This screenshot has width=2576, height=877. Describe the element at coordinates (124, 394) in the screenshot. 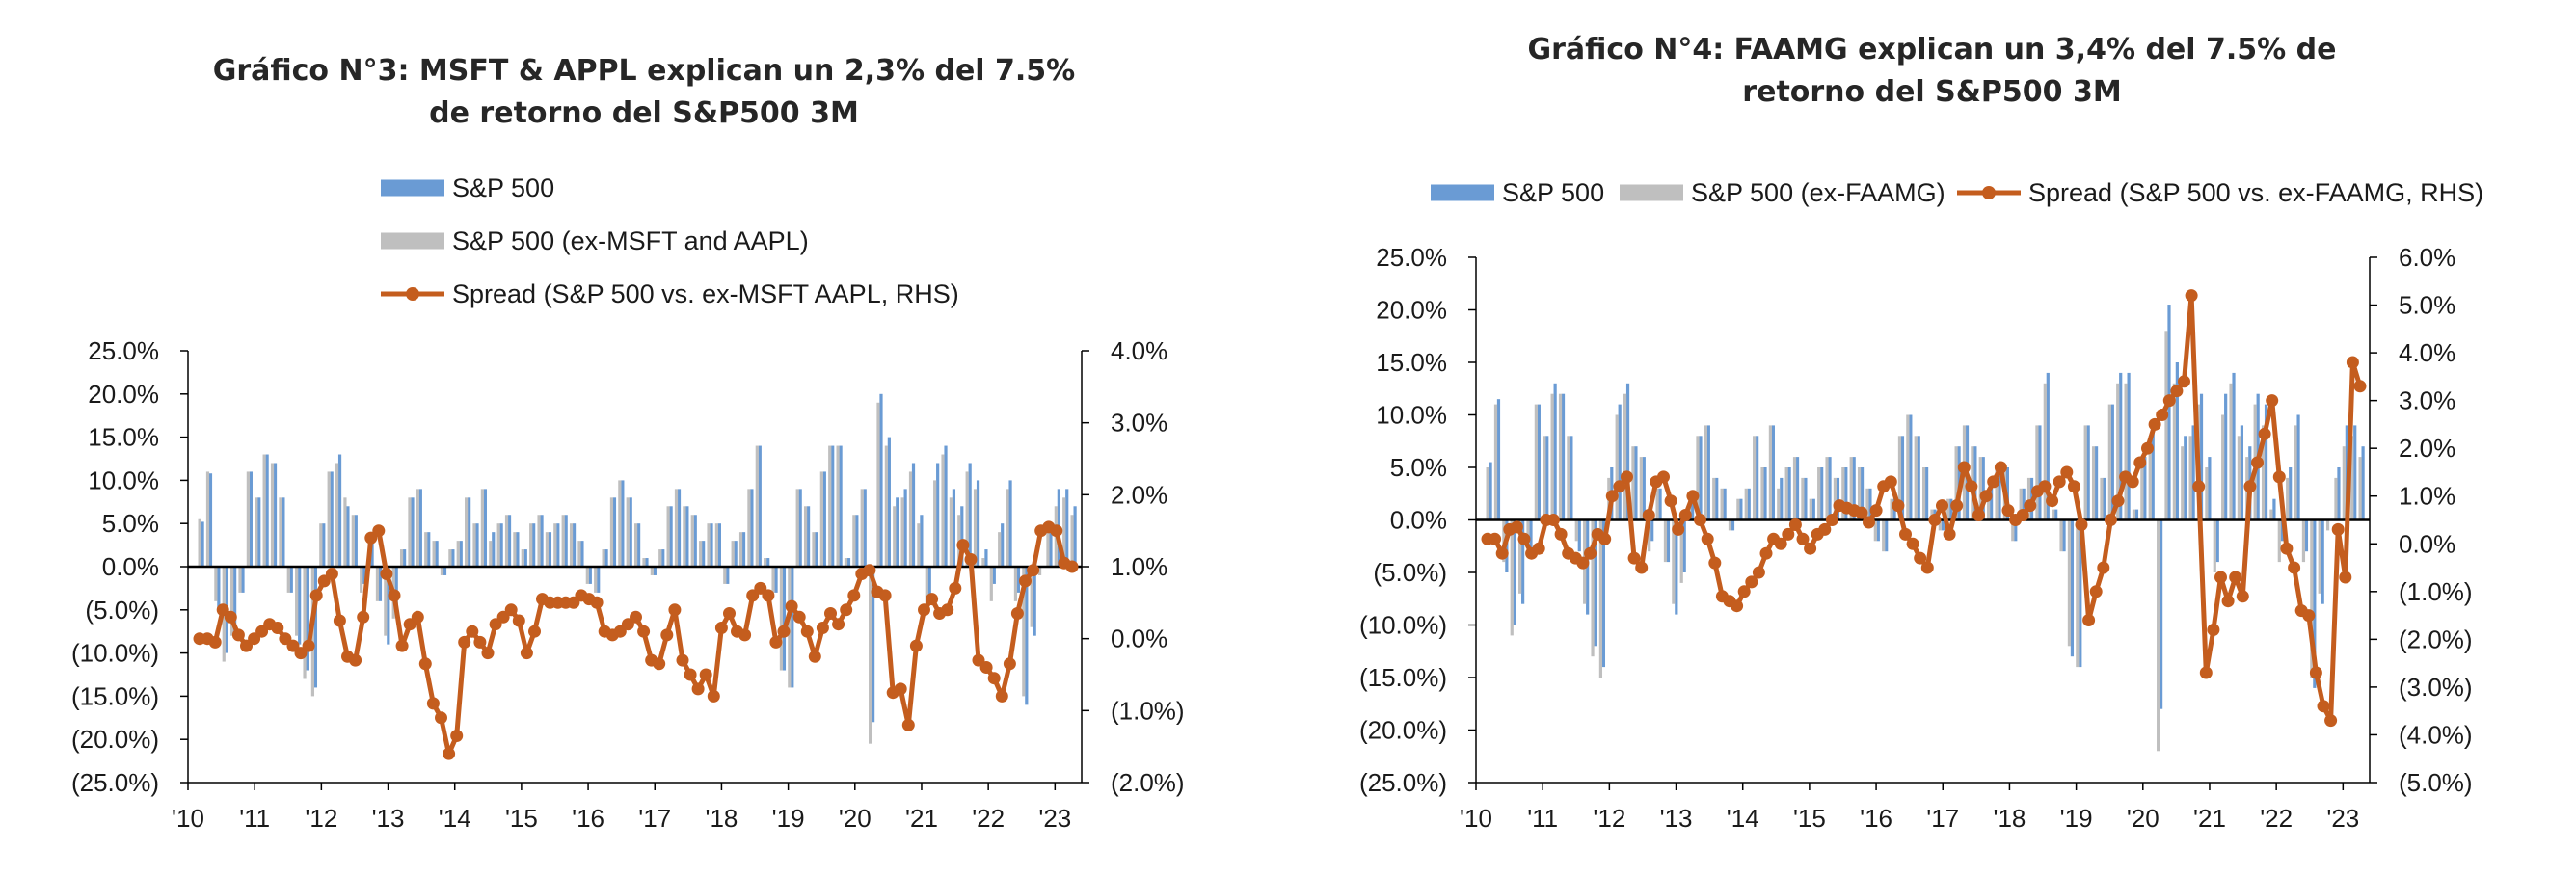

I see `left-tick-label: 20.0%` at that location.